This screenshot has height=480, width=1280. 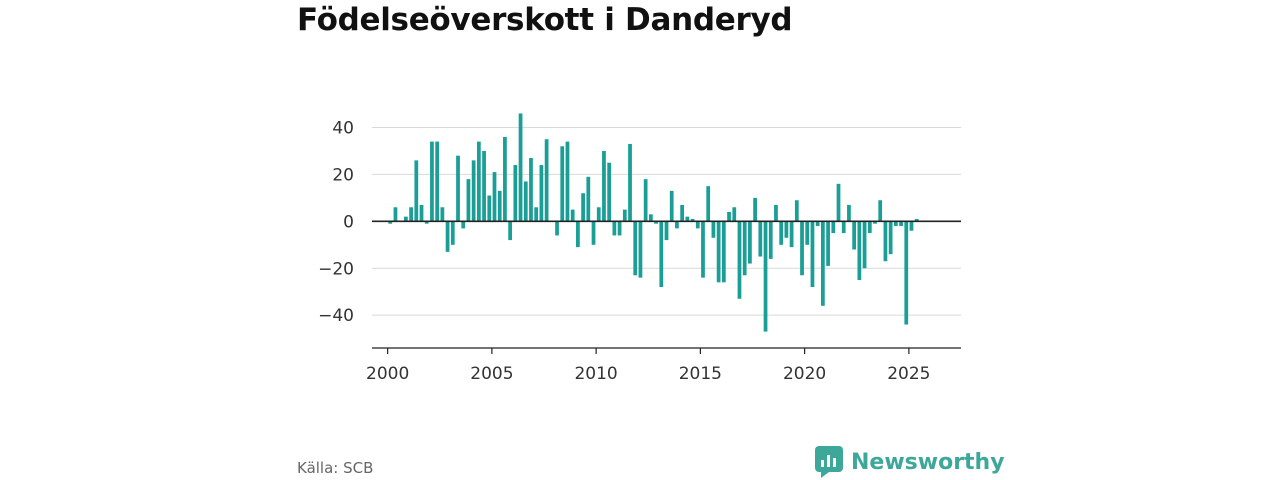 What do you see at coordinates (387, 374) in the screenshot?
I see `x-tick-label: 2000` at bounding box center [387, 374].